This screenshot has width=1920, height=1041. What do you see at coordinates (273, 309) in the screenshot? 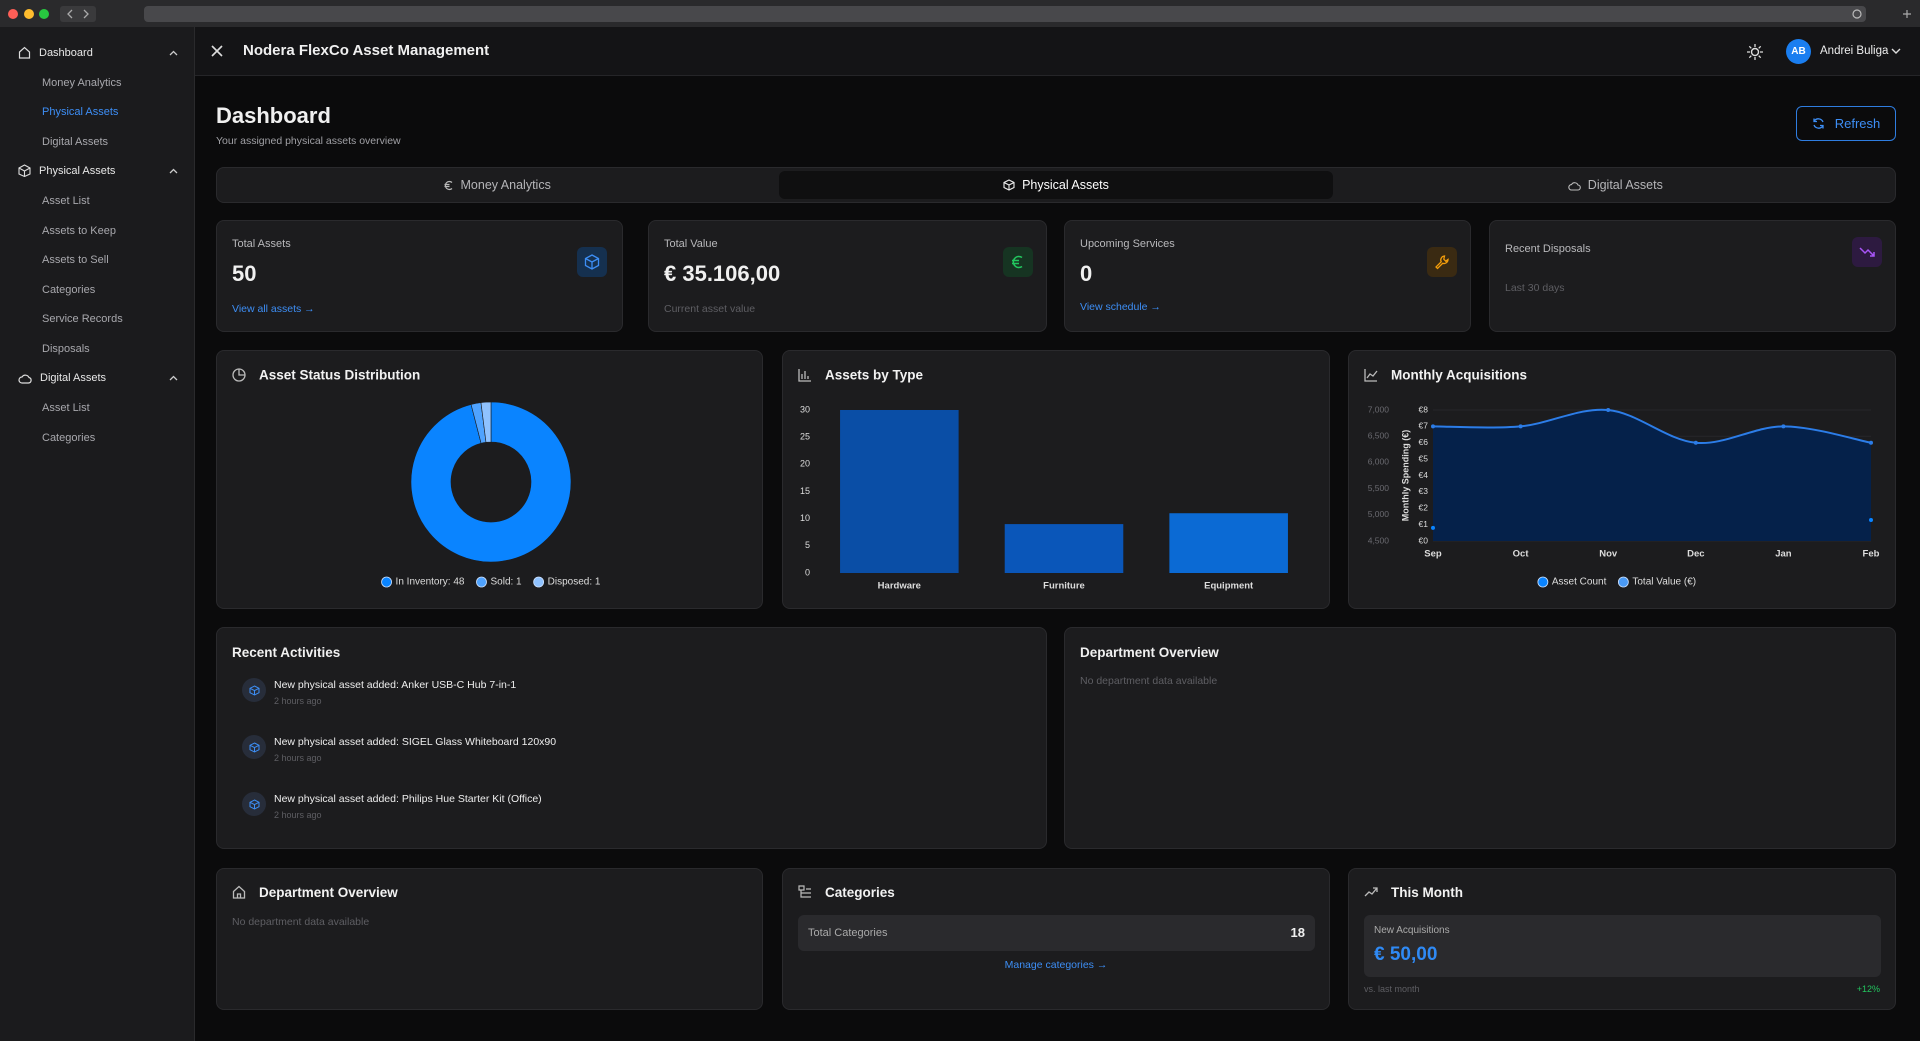
I see `stat-link: View all assets →` at bounding box center [273, 309].